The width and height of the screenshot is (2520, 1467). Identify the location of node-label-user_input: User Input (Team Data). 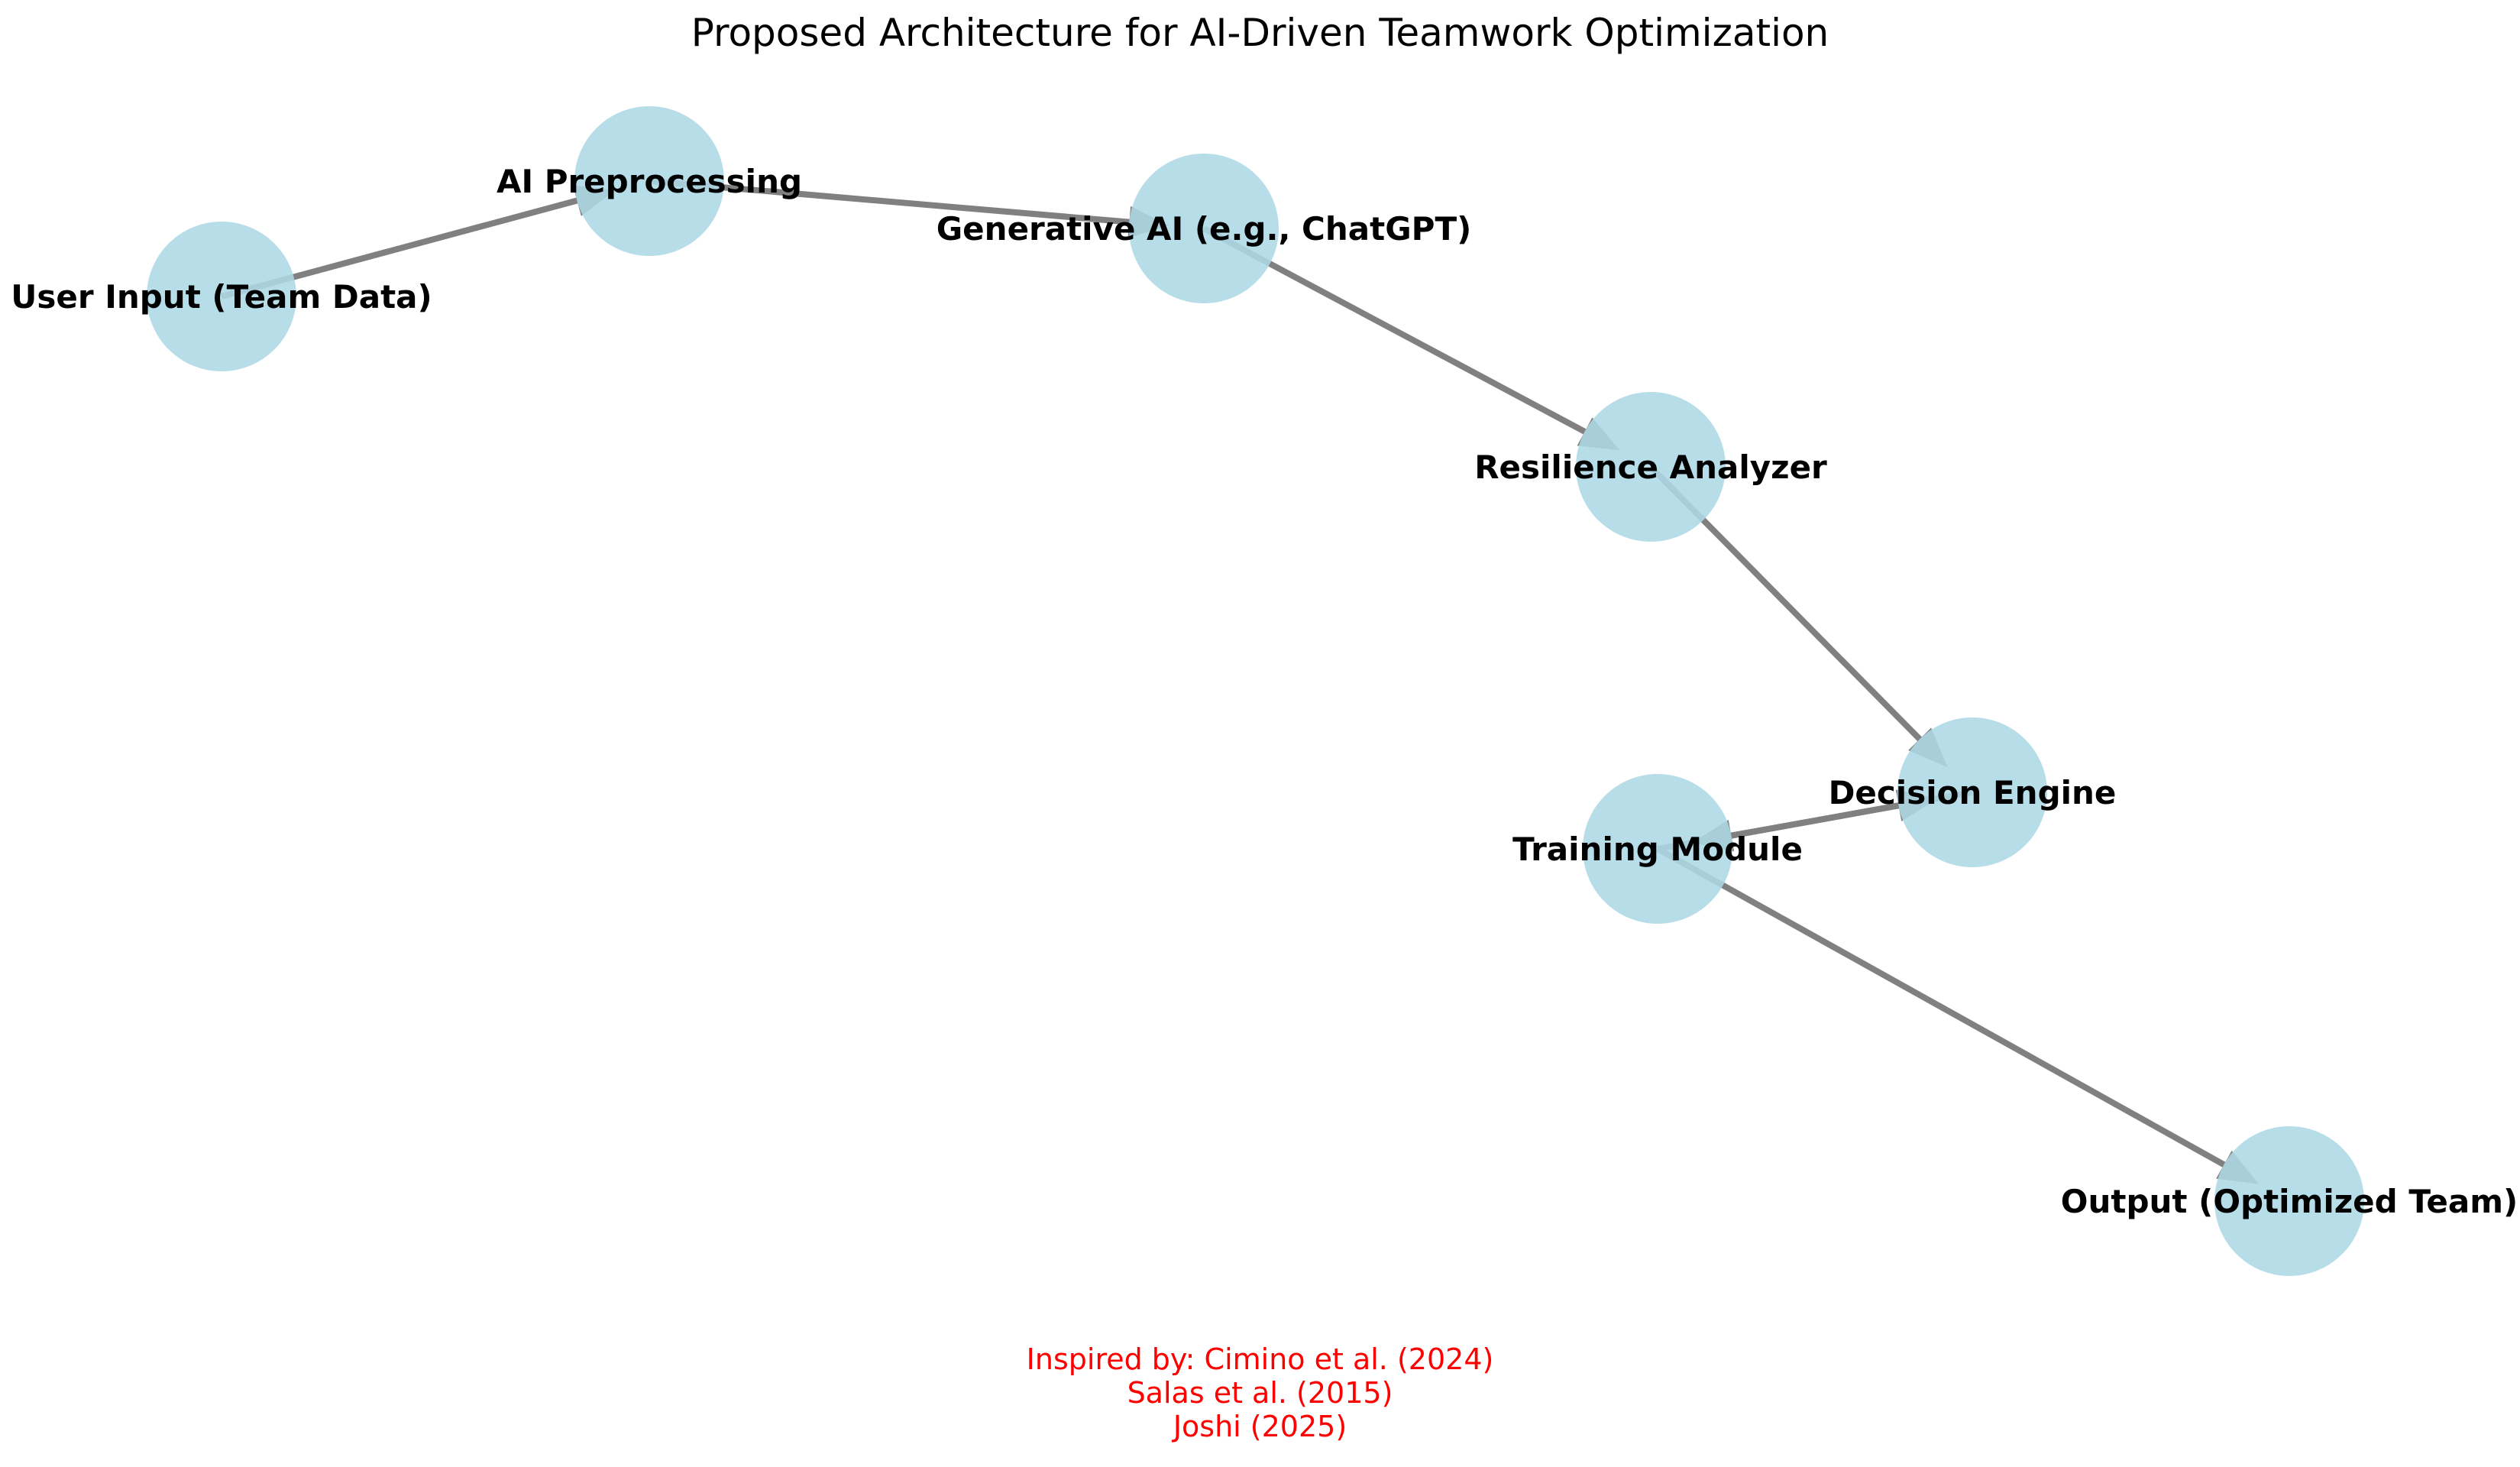
(222, 297).